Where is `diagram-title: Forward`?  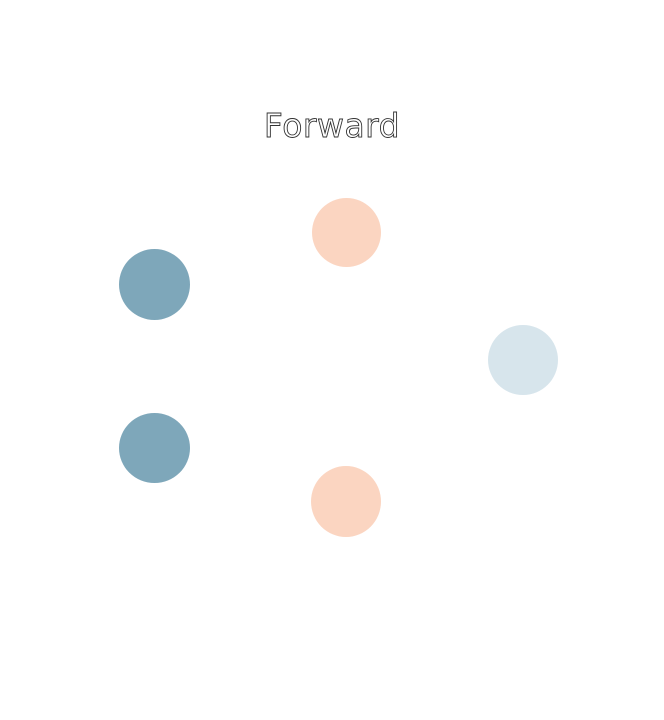 diagram-title: Forward is located at coordinates (332, 126).